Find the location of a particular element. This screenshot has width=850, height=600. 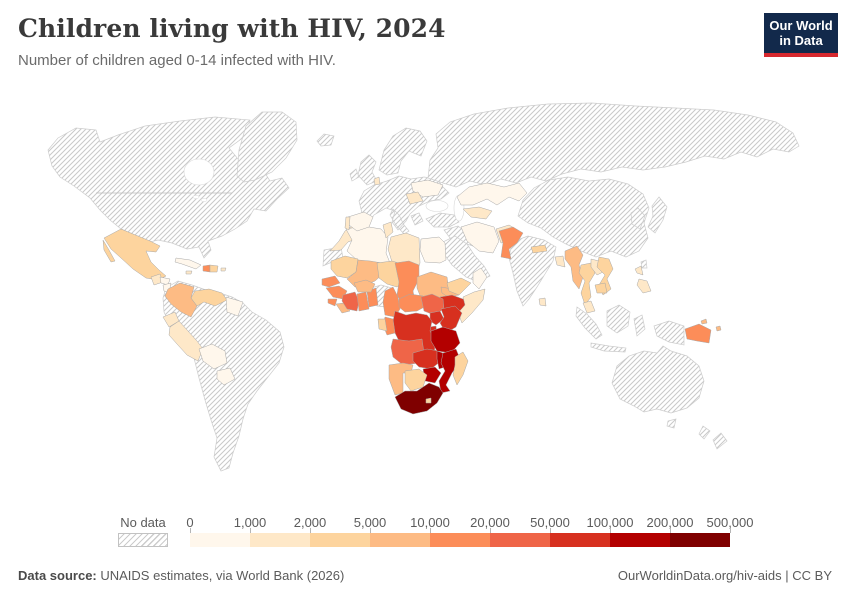

country-puerto-rico is located at coordinates (223, 269).